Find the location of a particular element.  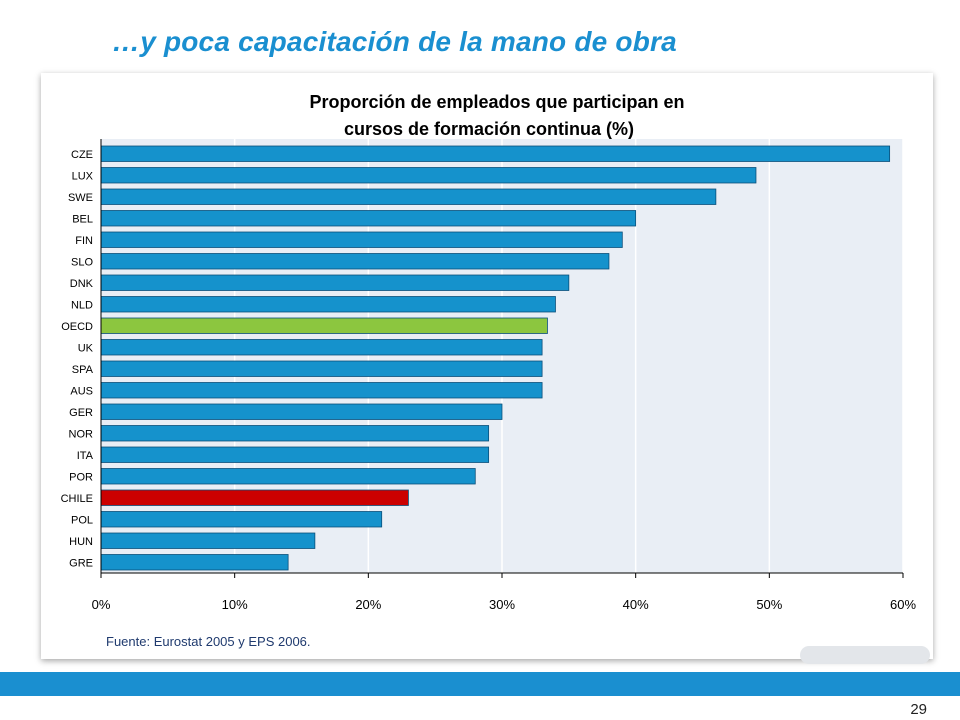

x-tick-label: 60% is located at coordinates (903, 604).